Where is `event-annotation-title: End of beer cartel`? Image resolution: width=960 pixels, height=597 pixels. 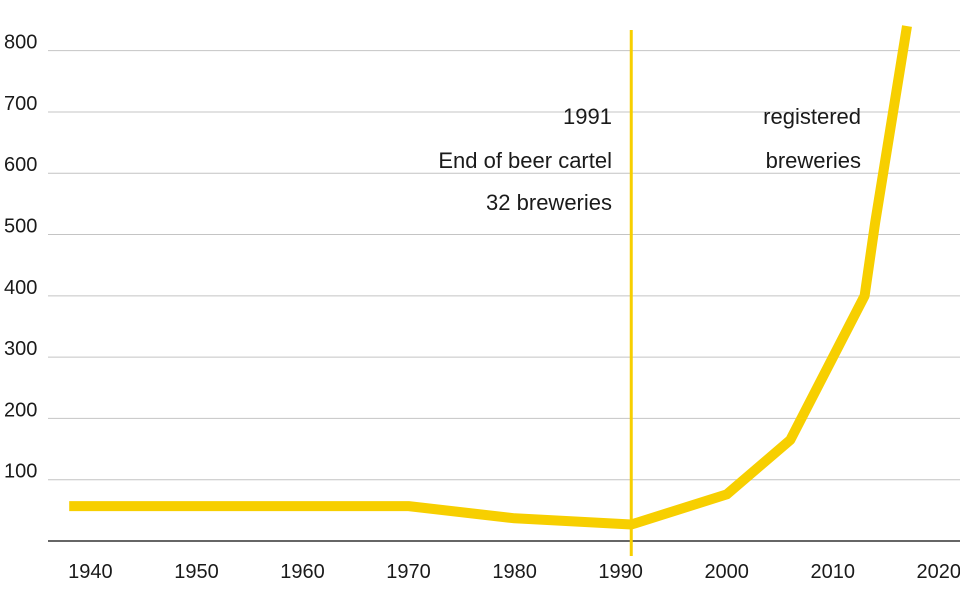 event-annotation-title: End of beer cartel is located at coordinates (525, 160).